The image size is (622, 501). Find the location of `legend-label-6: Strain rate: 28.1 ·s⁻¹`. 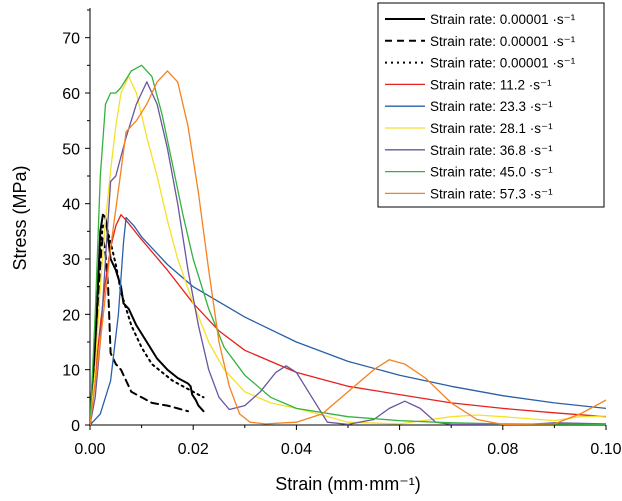

legend-label-6: Strain rate: 28.1 ·s⁻¹ is located at coordinates (491, 128).